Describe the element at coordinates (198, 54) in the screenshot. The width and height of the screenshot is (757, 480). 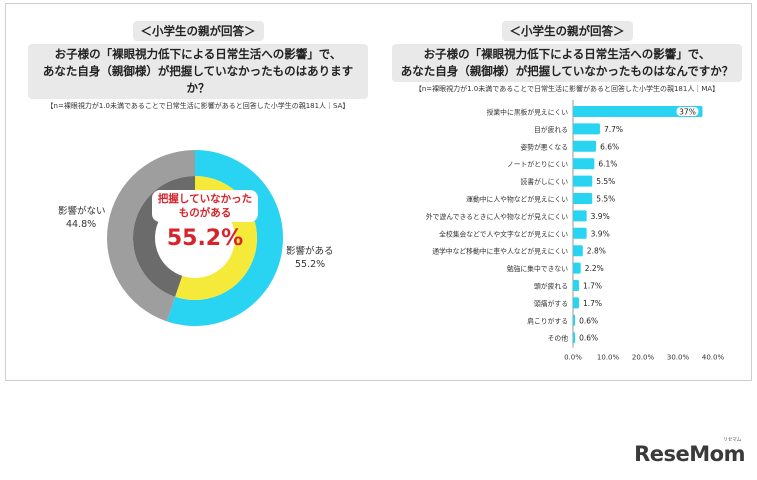
I see `left-question-line1: お子様の「裸眼視力低下による日常生活への影響」で、` at that location.